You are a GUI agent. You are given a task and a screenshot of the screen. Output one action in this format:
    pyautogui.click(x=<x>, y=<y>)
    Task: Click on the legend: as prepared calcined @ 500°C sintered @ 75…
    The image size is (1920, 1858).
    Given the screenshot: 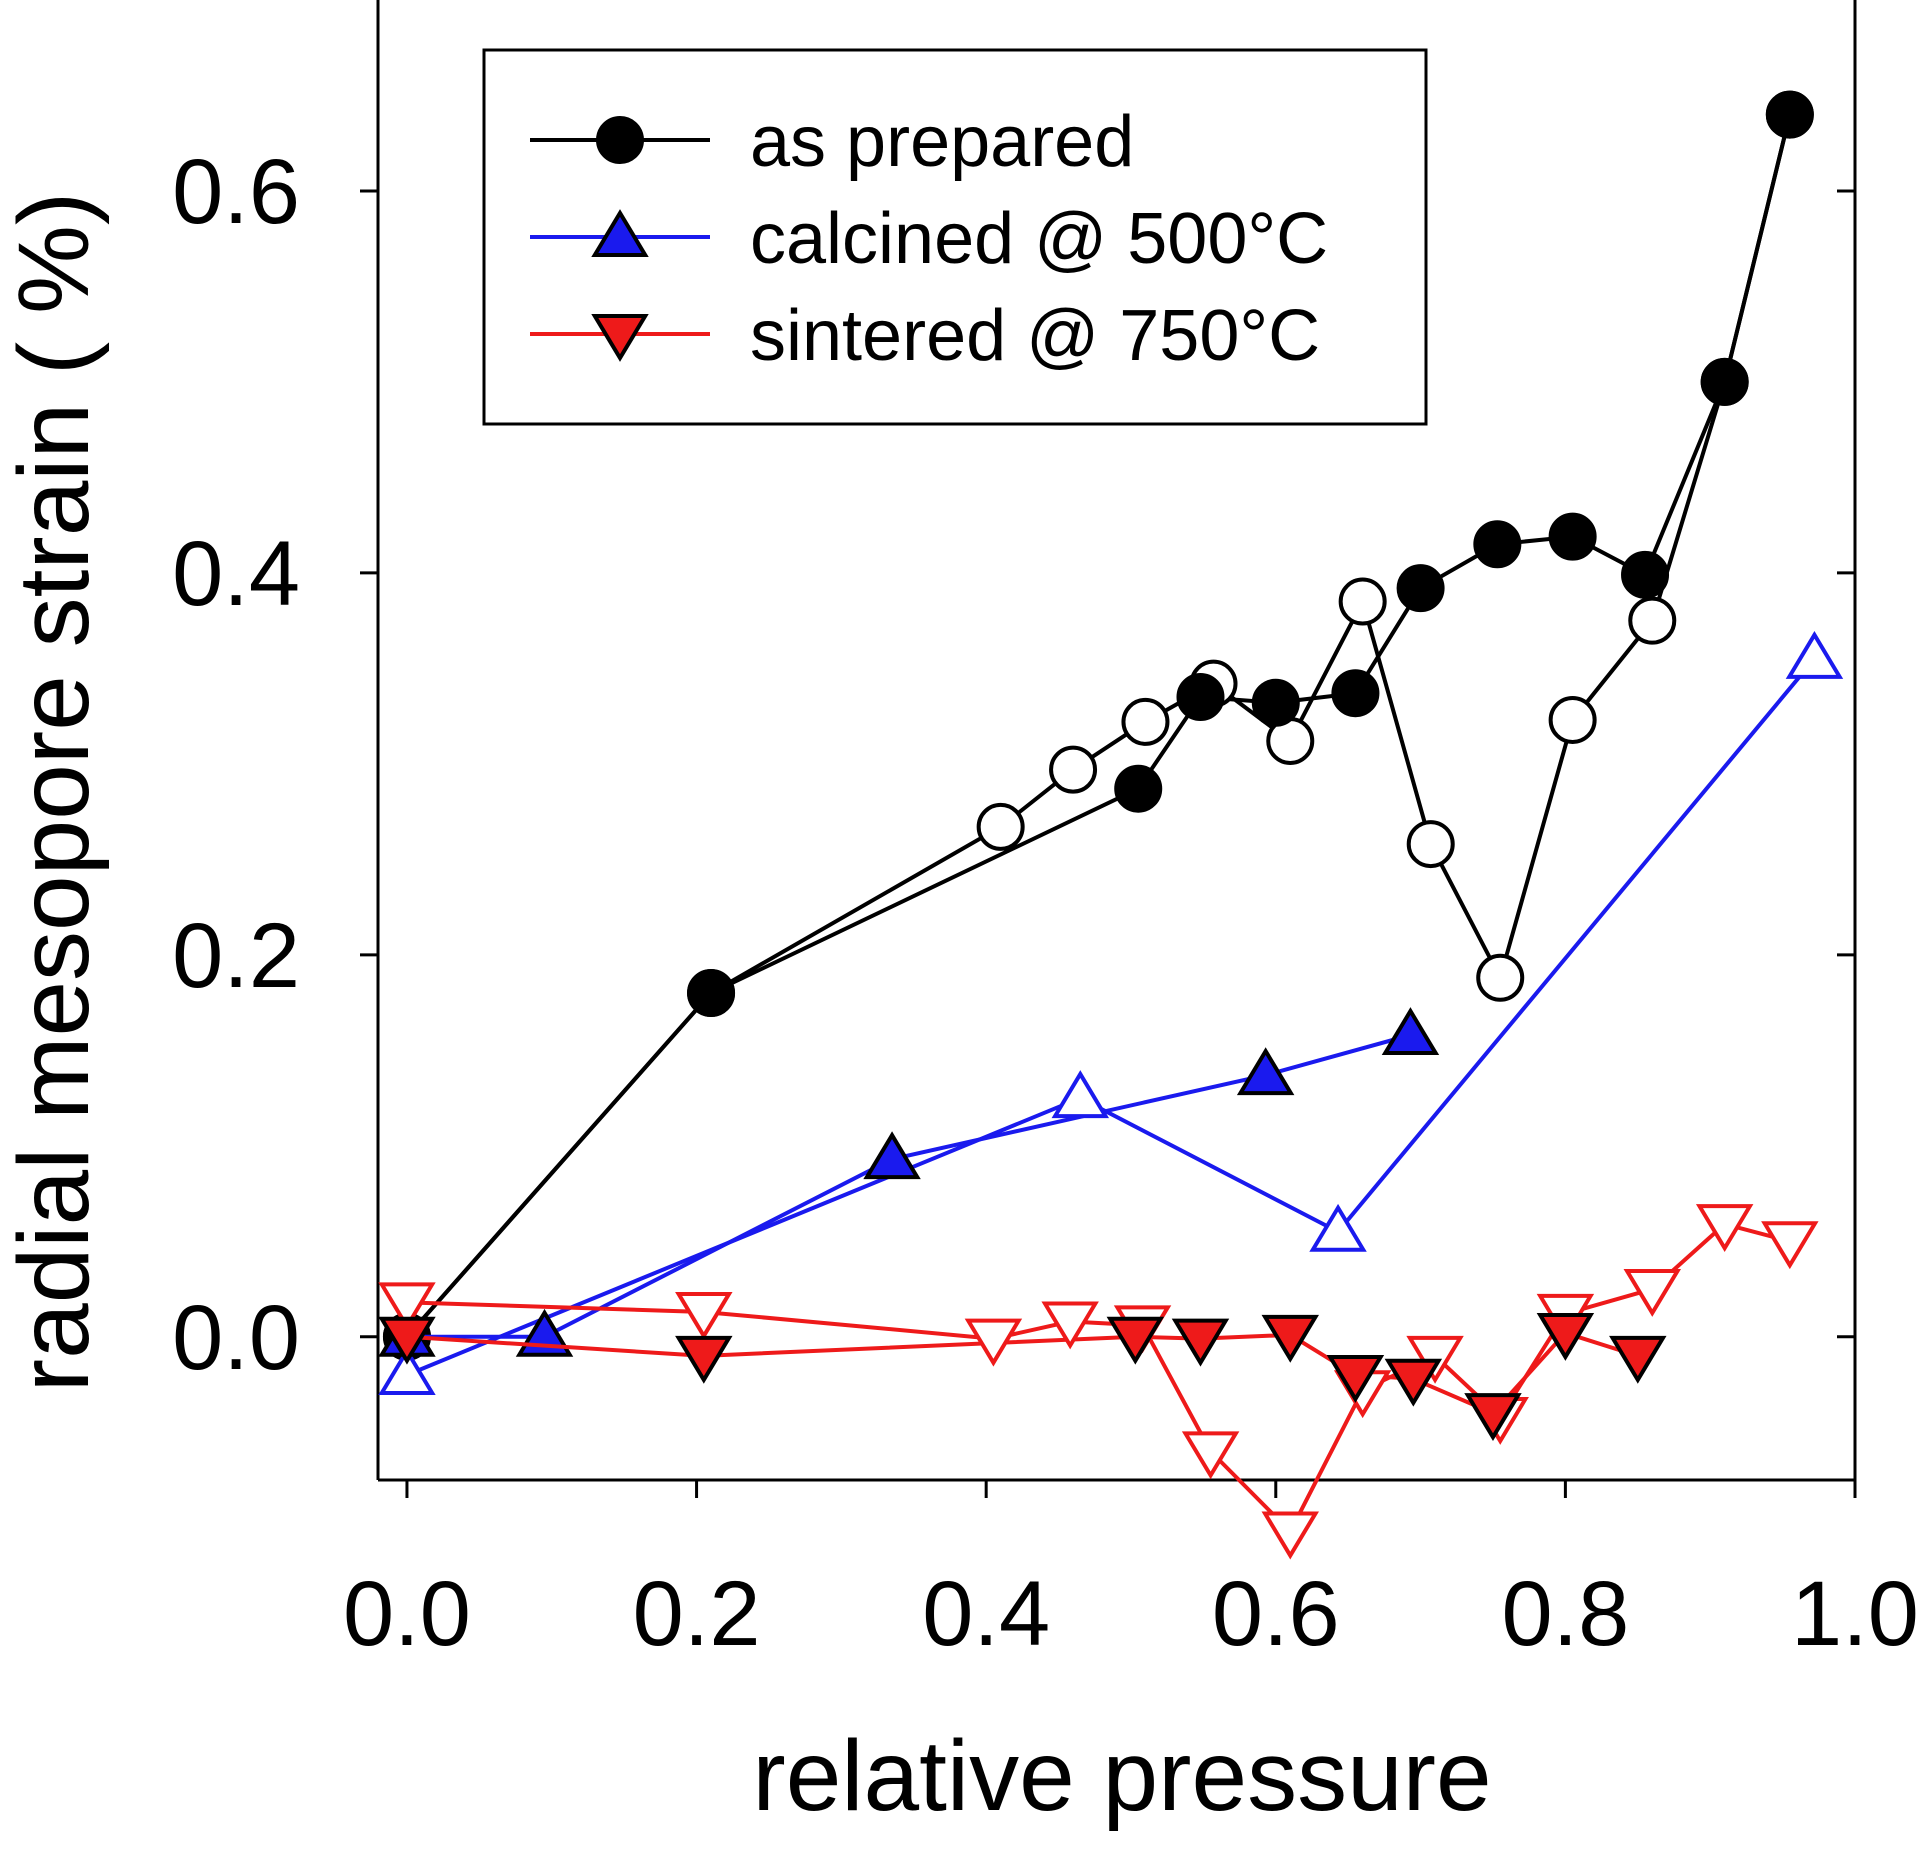 What is the action you would take?
    pyautogui.click(x=955, y=237)
    